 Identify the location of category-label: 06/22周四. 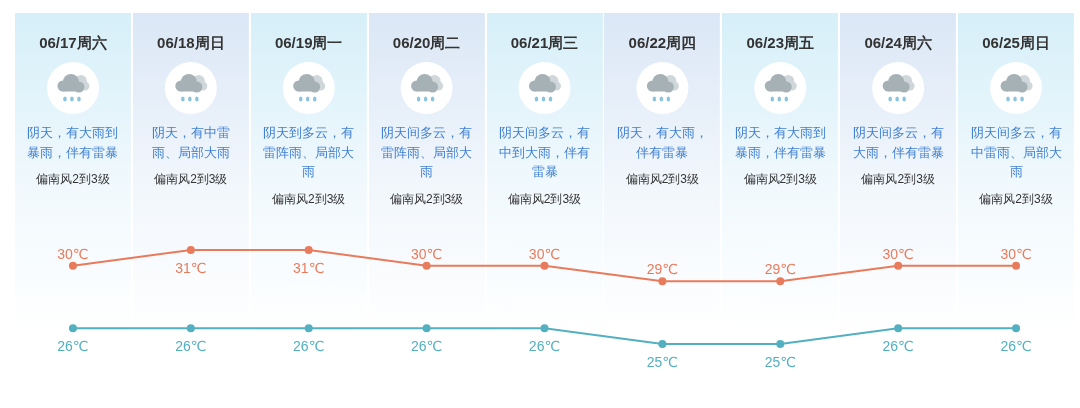
(662, 42).